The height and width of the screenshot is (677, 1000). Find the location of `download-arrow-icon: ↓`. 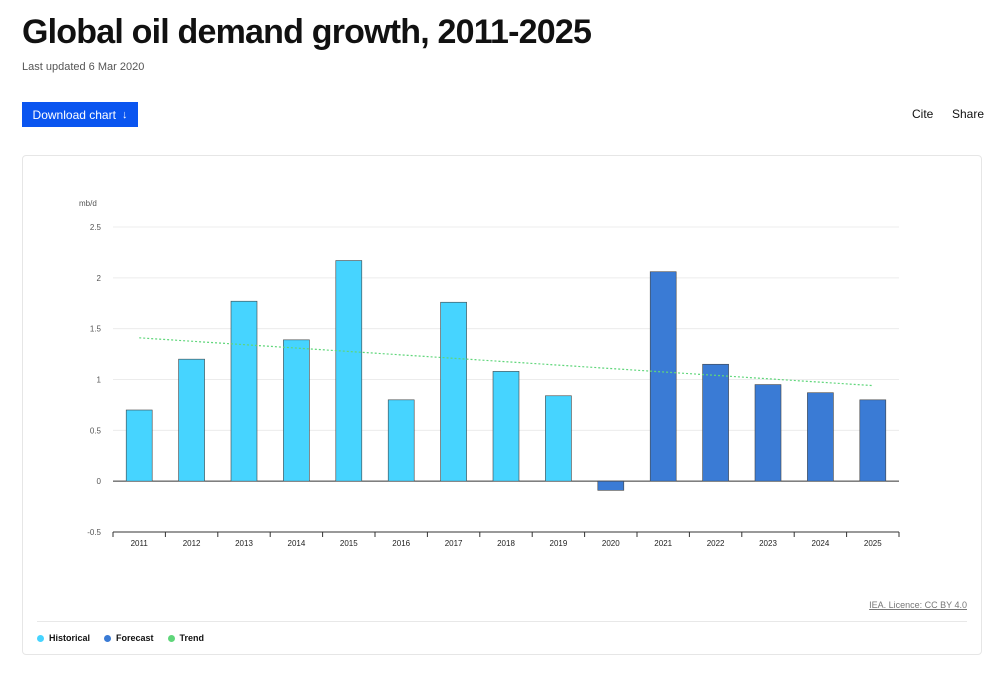

download-arrow-icon: ↓ is located at coordinates (124, 114).